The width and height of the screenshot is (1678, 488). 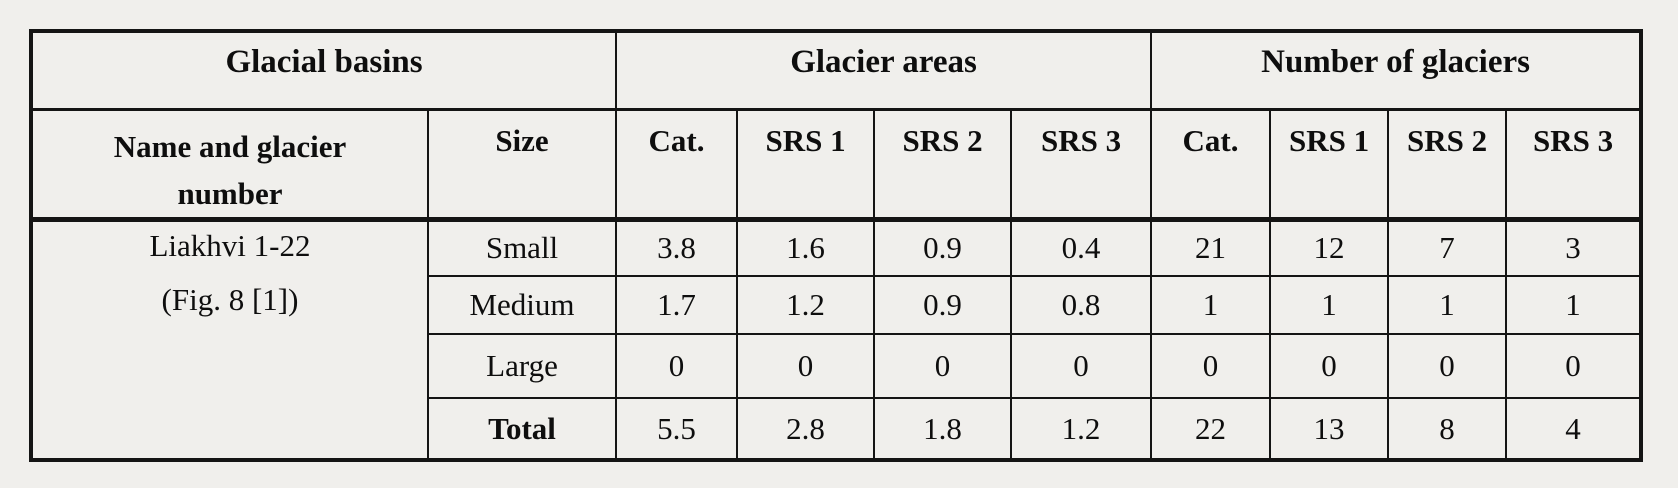 What do you see at coordinates (1447, 247) in the screenshot?
I see `value-cell: 7` at bounding box center [1447, 247].